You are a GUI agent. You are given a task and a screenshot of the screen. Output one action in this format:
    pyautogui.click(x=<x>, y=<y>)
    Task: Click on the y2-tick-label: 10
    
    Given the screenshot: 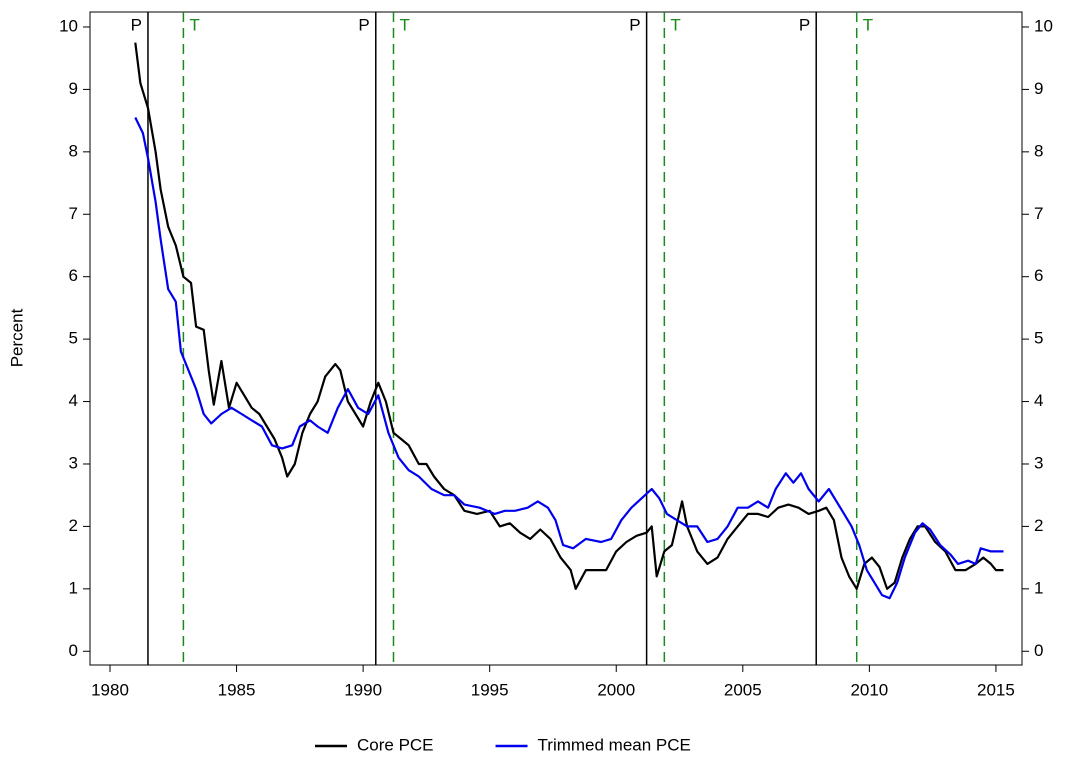 What is the action you would take?
    pyautogui.click(x=1043, y=25)
    